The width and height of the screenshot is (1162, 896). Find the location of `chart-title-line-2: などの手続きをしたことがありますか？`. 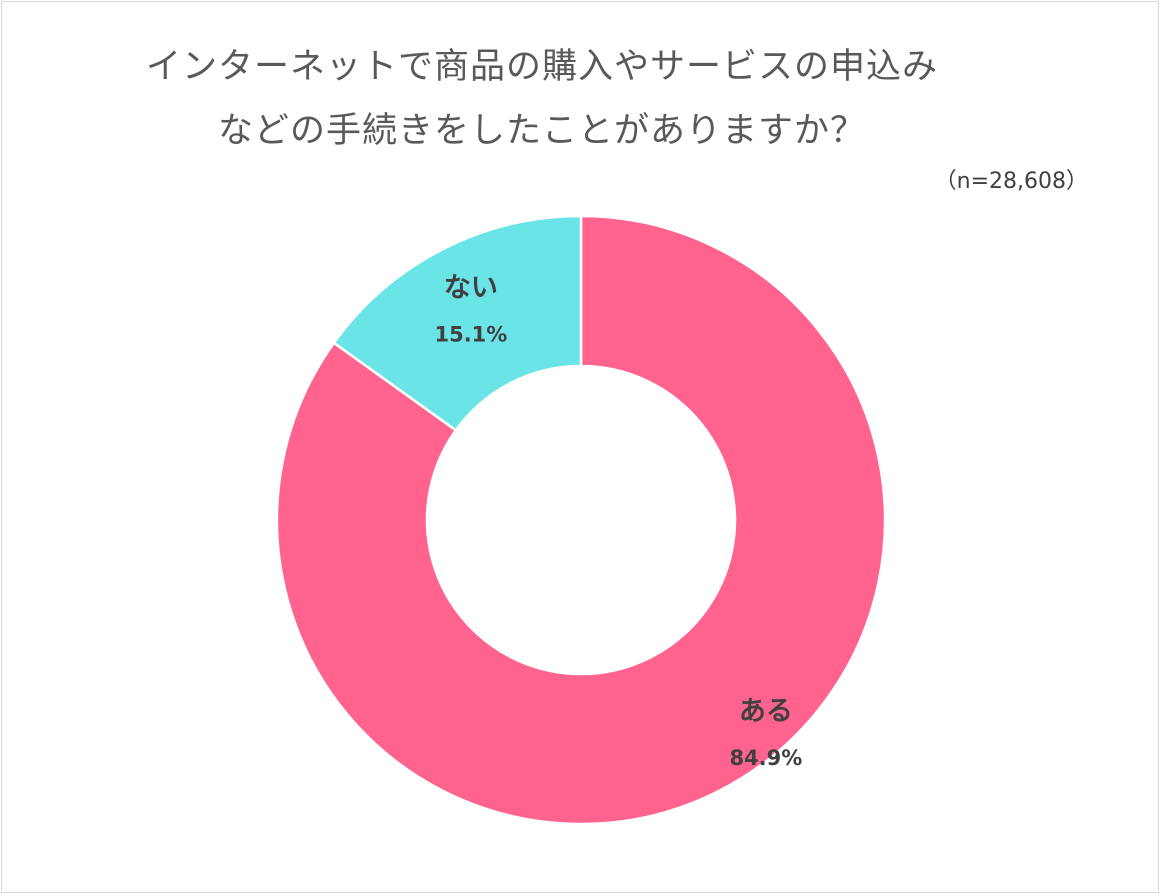

chart-title-line-2: などの手続きをしたことがありますか？ is located at coordinates (541, 131).